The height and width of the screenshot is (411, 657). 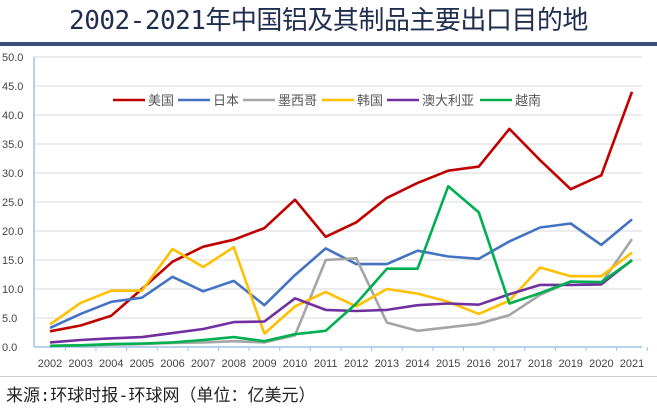 I want to click on y-tick-label: 40.0, so click(x=12, y=116).